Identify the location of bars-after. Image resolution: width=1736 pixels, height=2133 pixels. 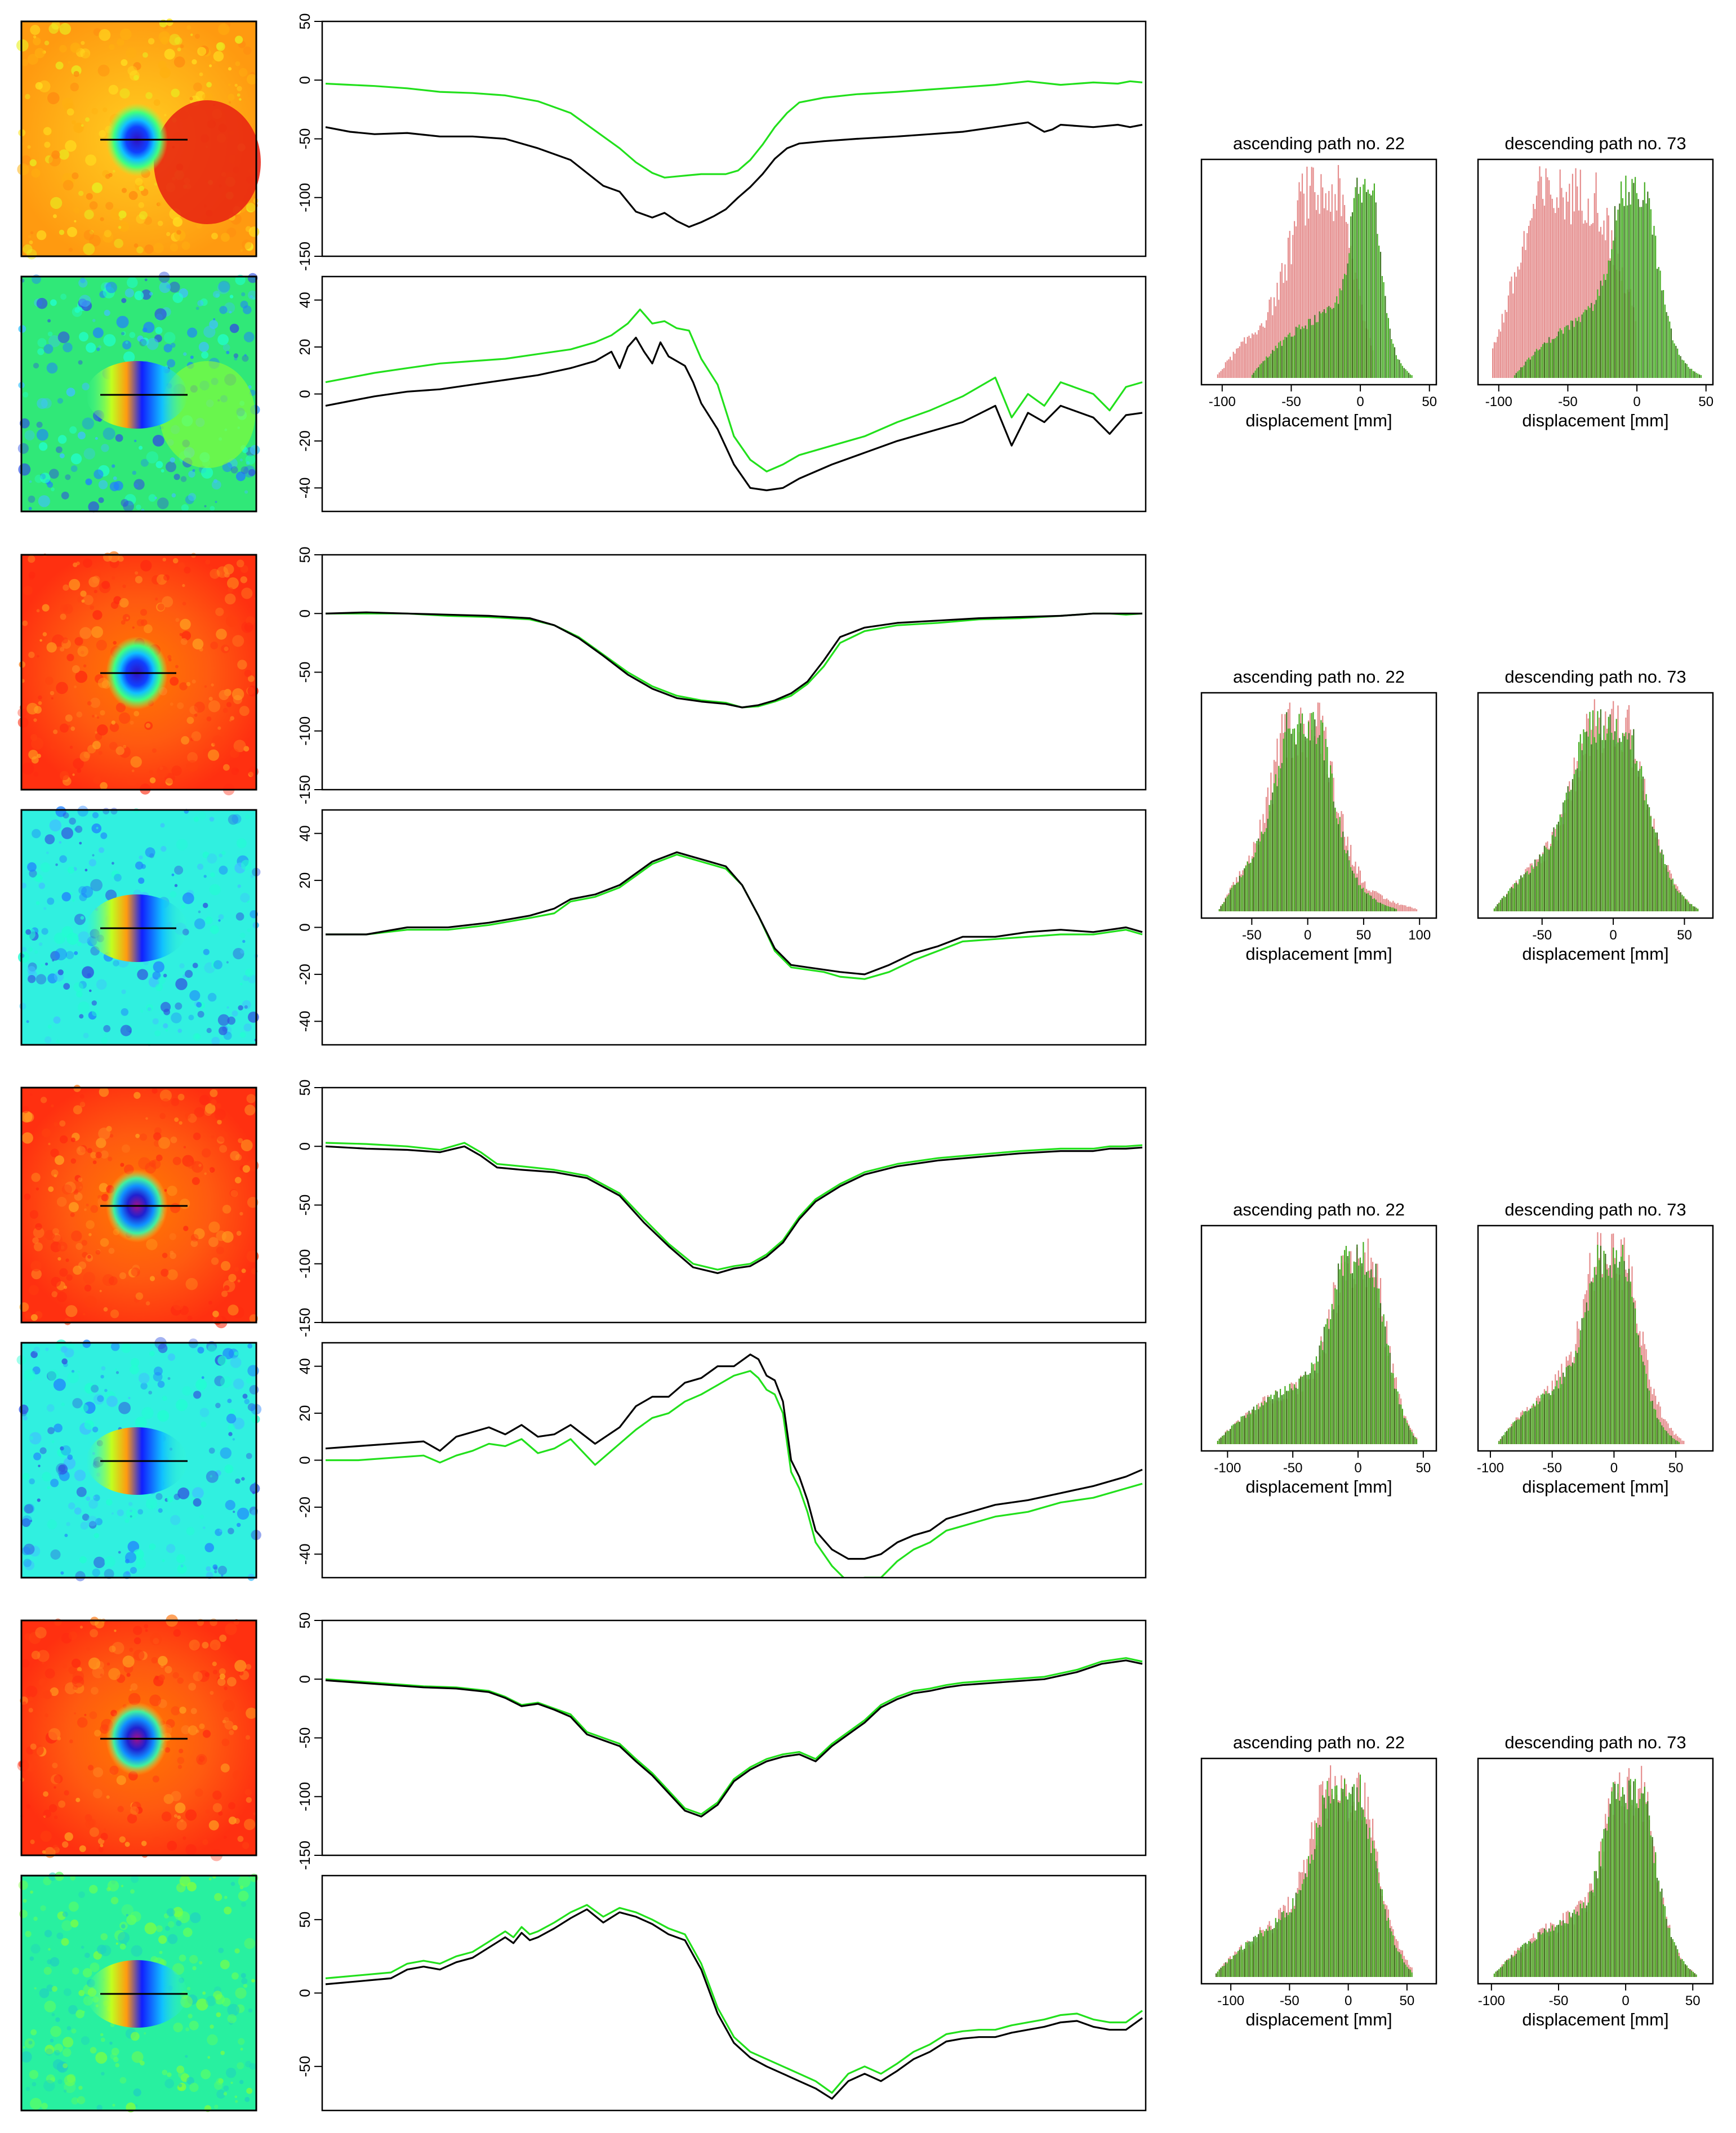
(1307, 811).